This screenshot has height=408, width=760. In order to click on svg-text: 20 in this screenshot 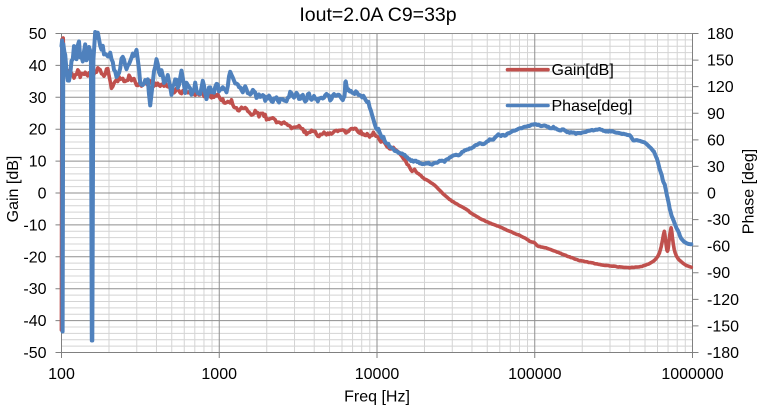, I will do `click(38, 130)`.